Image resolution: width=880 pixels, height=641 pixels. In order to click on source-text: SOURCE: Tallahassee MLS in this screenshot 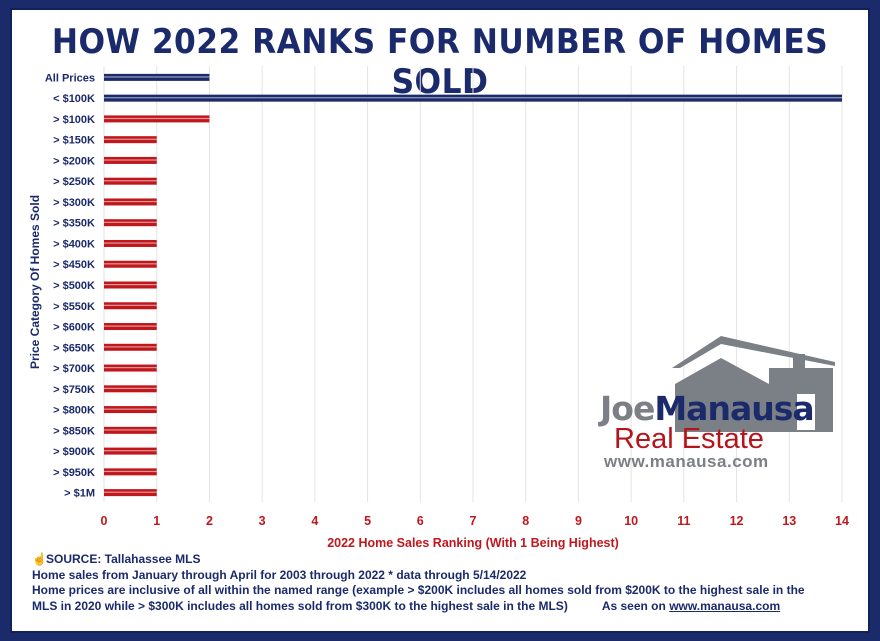, I will do `click(123, 559)`.